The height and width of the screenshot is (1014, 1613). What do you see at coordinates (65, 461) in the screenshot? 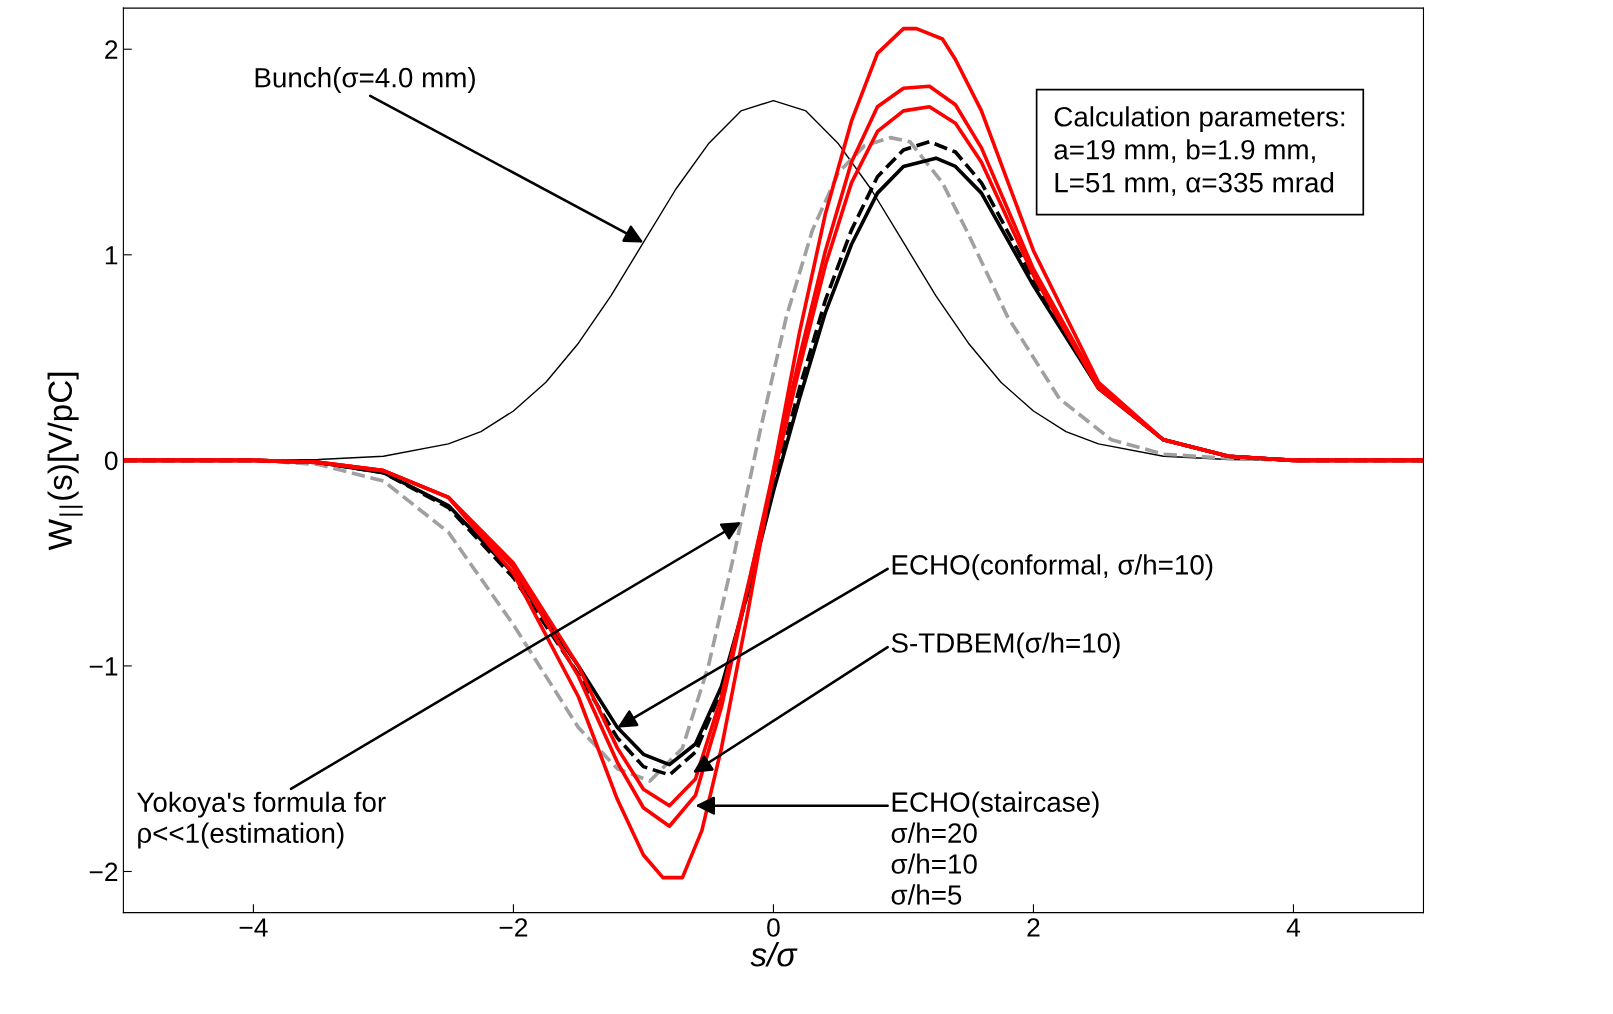
I see `y-axis-title: W$_{||}$(s)[V/pC]` at bounding box center [65, 461].